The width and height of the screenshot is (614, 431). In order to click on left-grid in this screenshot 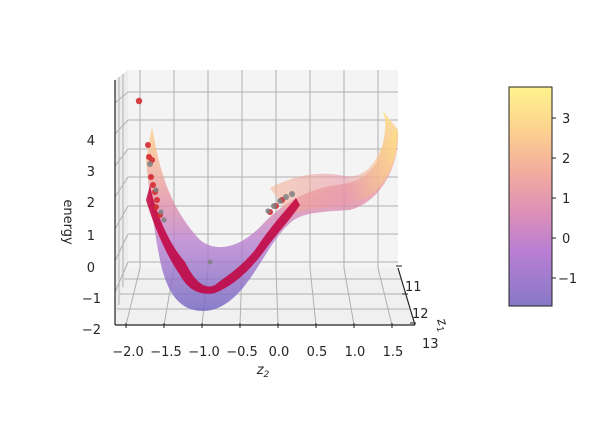, I will do `click(121, 189)`.